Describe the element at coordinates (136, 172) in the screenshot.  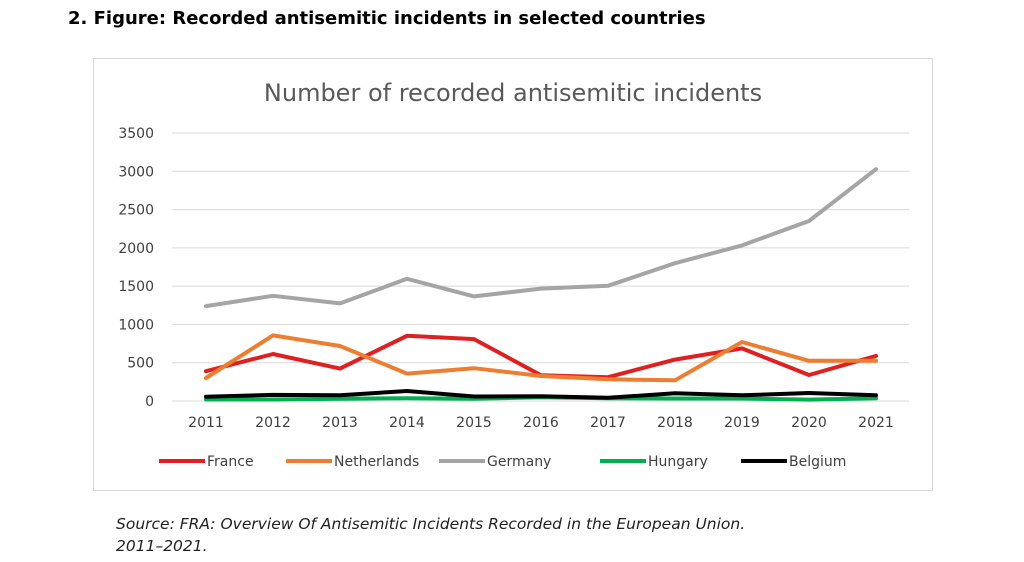
I see `y-tick-label: 3000` at that location.